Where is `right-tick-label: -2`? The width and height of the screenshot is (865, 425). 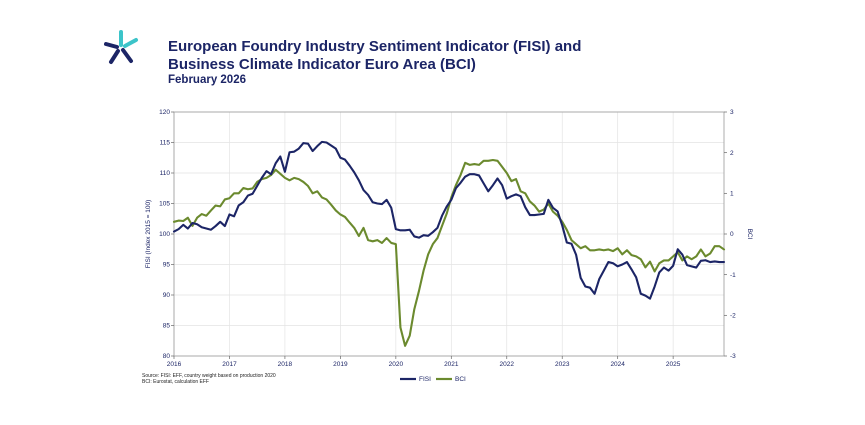
right-tick-label: -2 is located at coordinates (733, 316).